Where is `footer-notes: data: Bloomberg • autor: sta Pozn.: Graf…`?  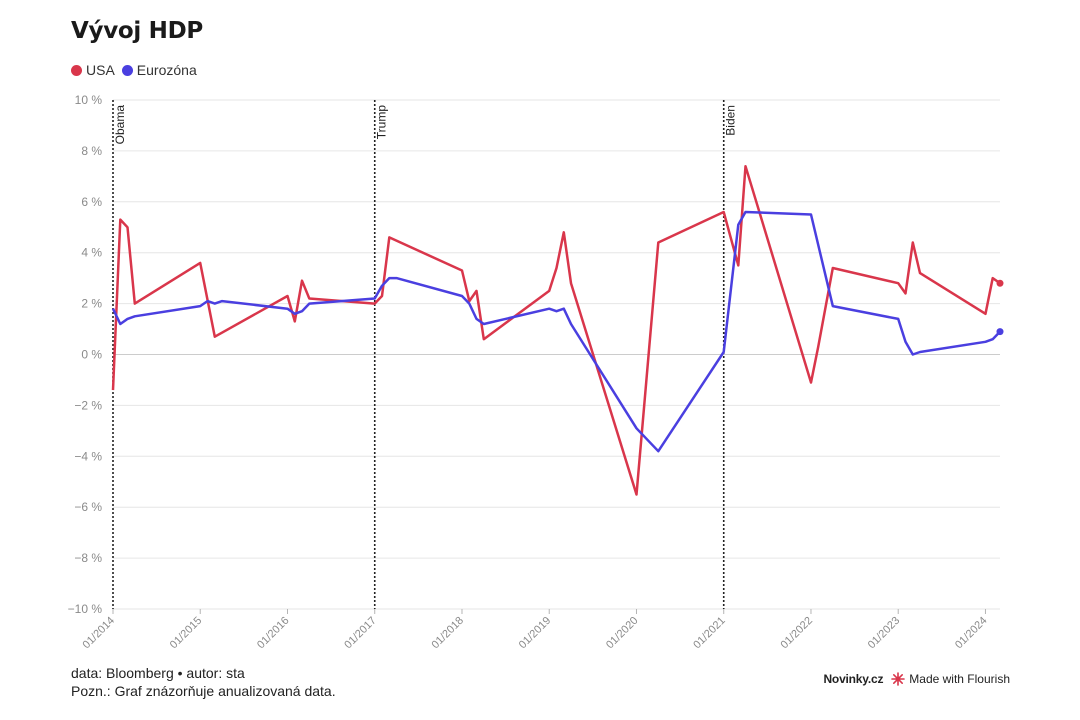
footer-notes: data: Bloomberg • autor: sta Pozn.: Graf… is located at coordinates (203, 682).